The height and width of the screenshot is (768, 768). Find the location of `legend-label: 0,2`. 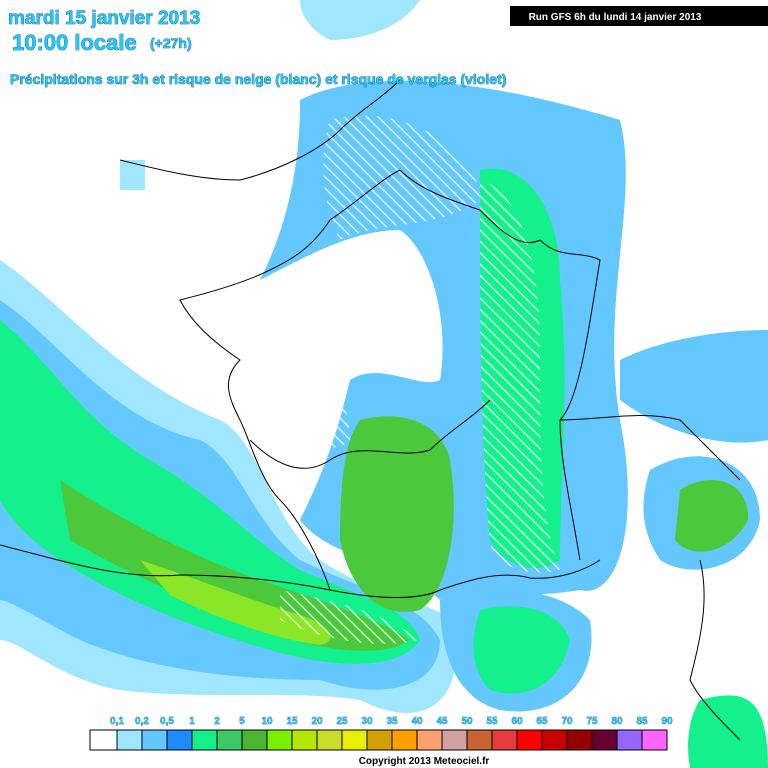

legend-label: 0,2 is located at coordinates (142, 721).